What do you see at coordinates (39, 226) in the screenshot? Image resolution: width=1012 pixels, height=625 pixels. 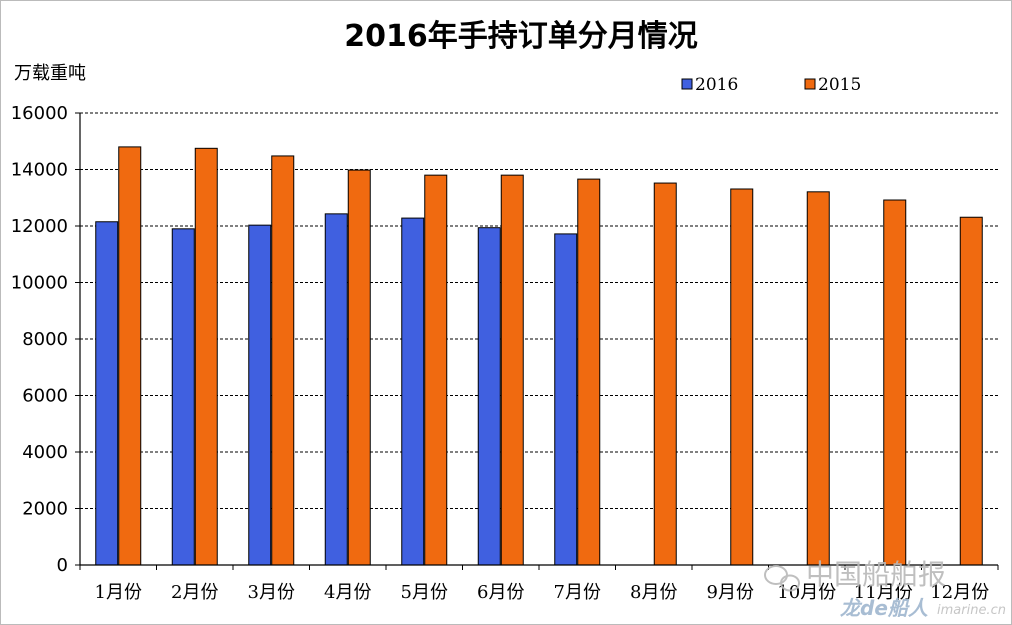 I see `y-tick-label: 12000` at bounding box center [39, 226].